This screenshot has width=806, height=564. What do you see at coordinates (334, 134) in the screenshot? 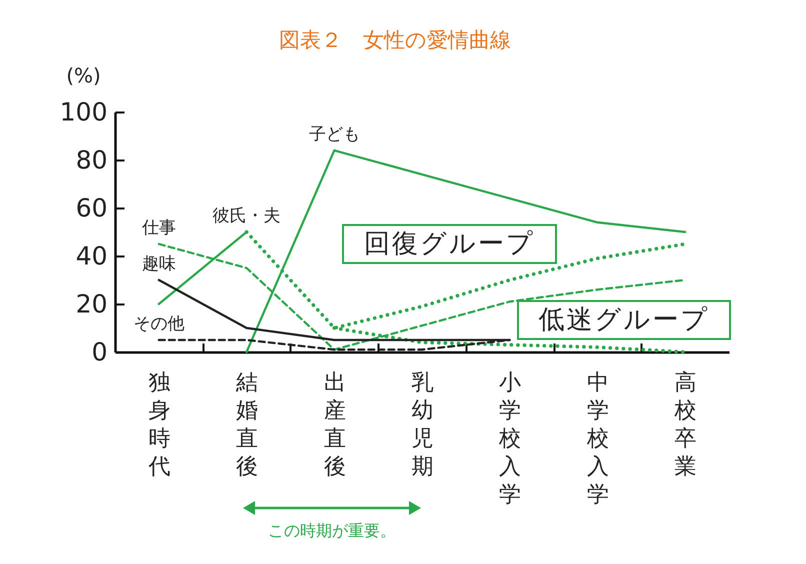
I see `series-label: 子ども` at bounding box center [334, 134].